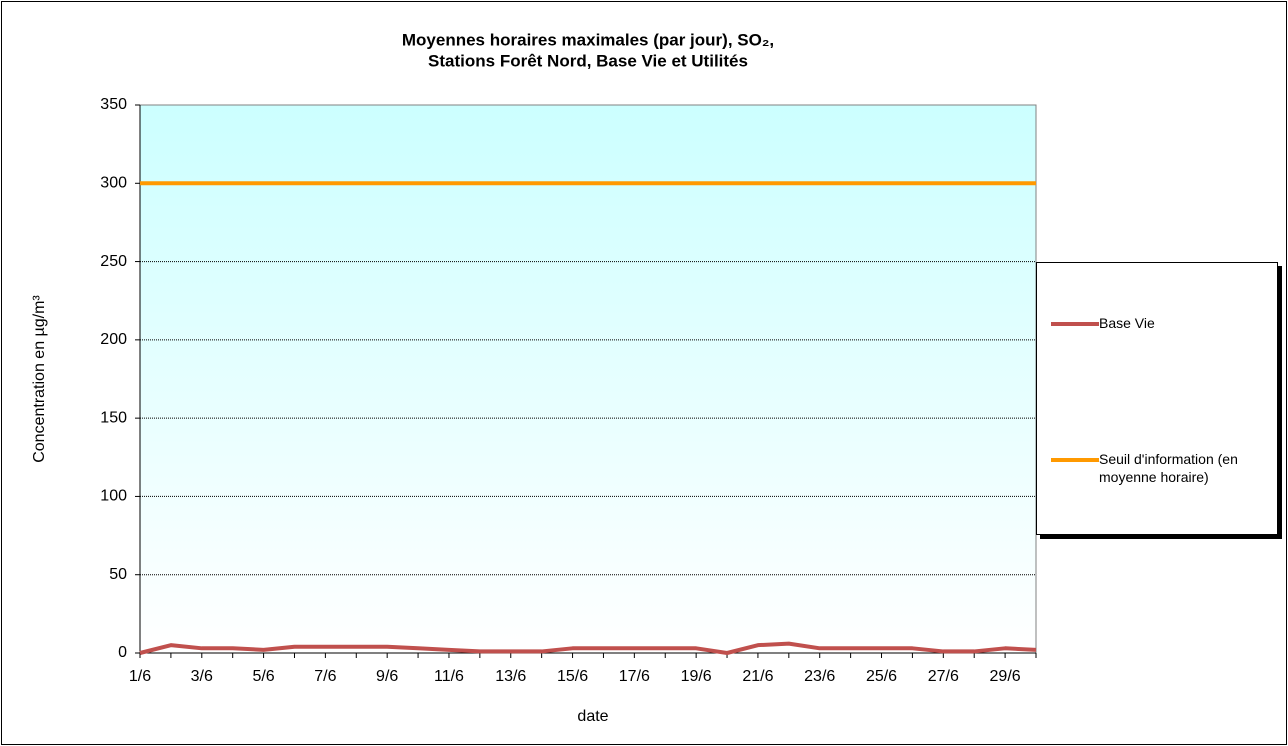 The height and width of the screenshot is (746, 1288). I want to click on legend-label: Seuil d'information (en moyenne horaire), so click(1168, 468).